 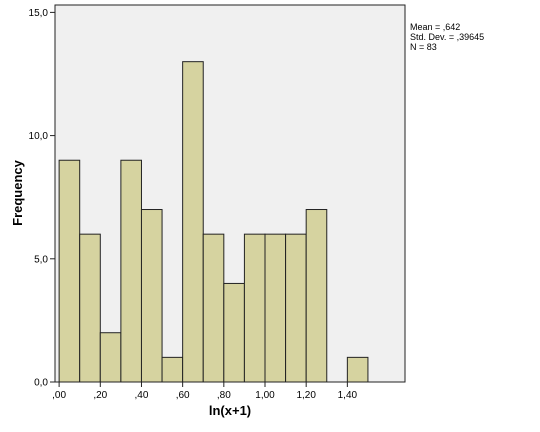 What do you see at coordinates (230, 410) in the screenshot?
I see `x-axis-title: ln(x+1)` at bounding box center [230, 410].